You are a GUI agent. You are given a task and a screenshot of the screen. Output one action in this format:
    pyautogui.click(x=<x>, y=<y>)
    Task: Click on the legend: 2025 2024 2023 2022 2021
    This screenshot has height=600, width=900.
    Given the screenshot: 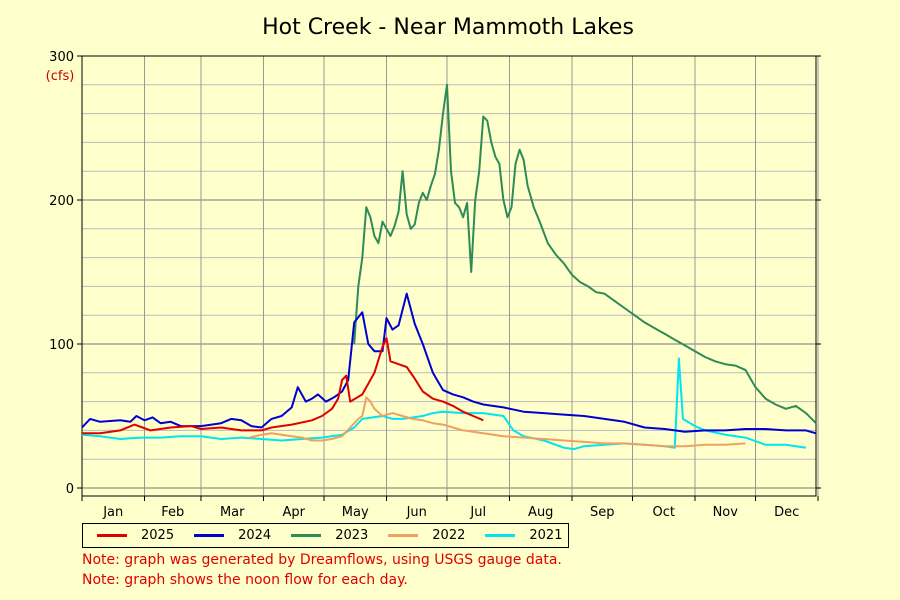 What is the action you would take?
    pyautogui.click(x=325, y=535)
    